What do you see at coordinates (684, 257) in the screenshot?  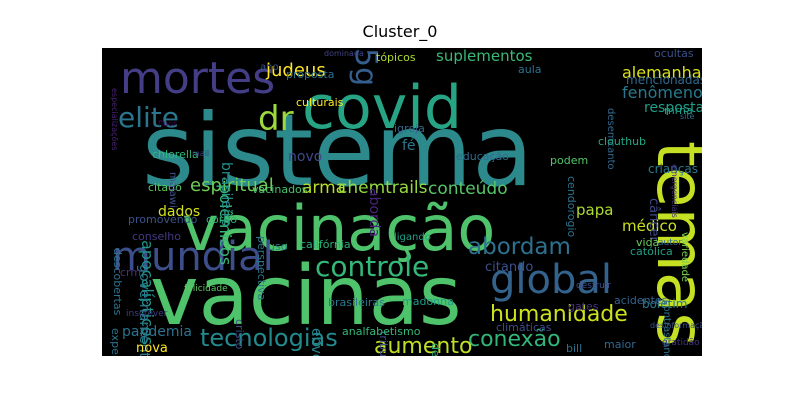 I see `word-variedade: variedade` at bounding box center [684, 257].